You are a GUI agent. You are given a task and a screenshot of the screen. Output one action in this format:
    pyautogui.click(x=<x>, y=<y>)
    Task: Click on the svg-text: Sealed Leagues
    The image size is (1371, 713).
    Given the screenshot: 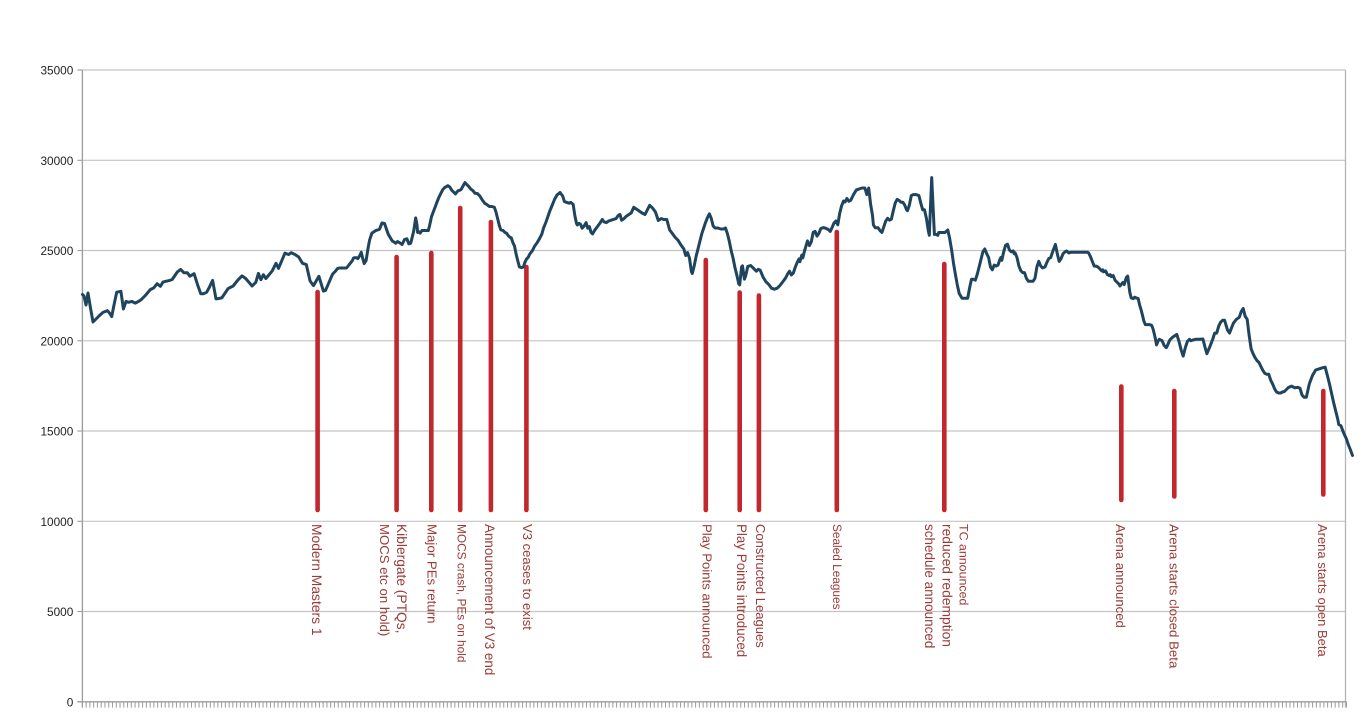 What is the action you would take?
    pyautogui.click(x=837, y=567)
    